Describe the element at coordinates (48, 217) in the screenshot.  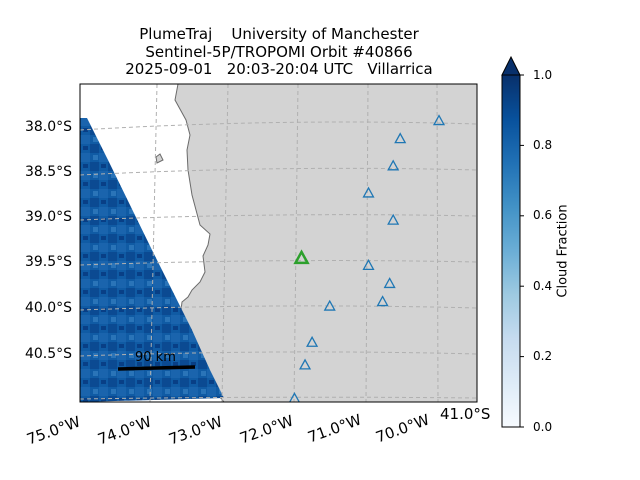
I see `lat-label: 39.0°S` at that location.